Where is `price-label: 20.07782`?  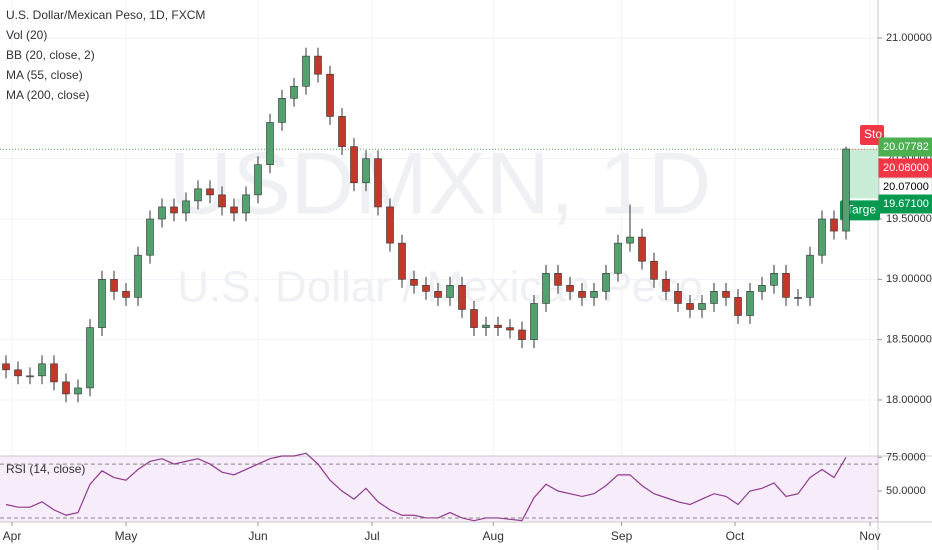 price-label: 20.07782 is located at coordinates (906, 147).